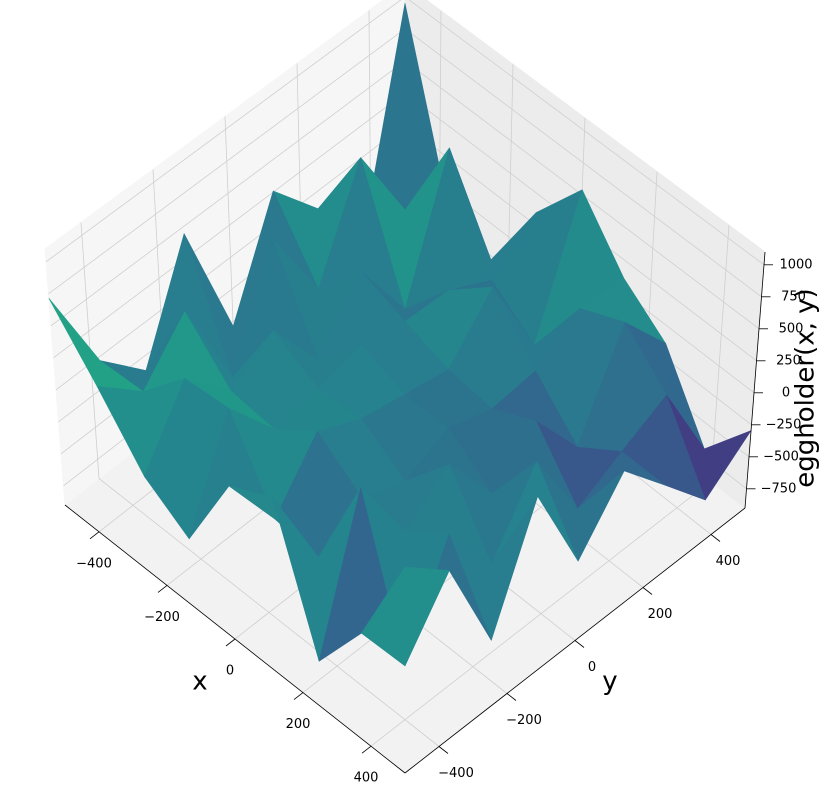  What do you see at coordinates (781, 456) in the screenshot?
I see `z-tick-label: −500` at bounding box center [781, 456].